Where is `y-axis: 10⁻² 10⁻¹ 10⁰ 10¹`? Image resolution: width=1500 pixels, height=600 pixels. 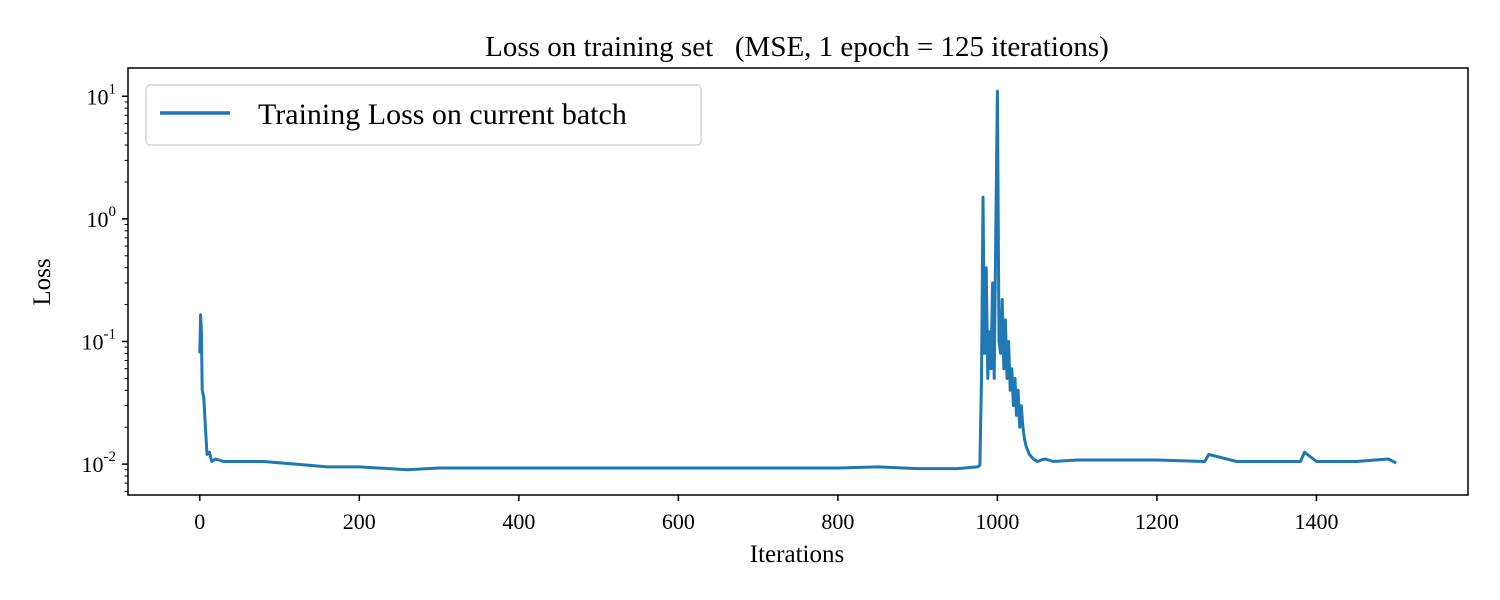 y-axis: 10⁻² 10⁻¹ 10⁰ 10¹ is located at coordinates (105, 286).